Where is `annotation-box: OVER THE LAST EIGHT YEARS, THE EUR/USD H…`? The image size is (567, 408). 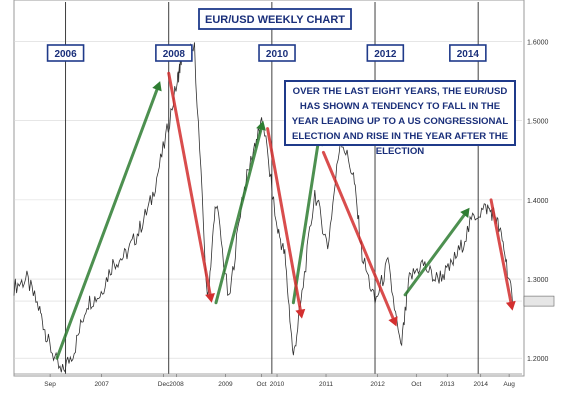
annotation-box: OVER THE LAST EIGHT YEARS, THE EUR/USD H… is located at coordinates (400, 118).